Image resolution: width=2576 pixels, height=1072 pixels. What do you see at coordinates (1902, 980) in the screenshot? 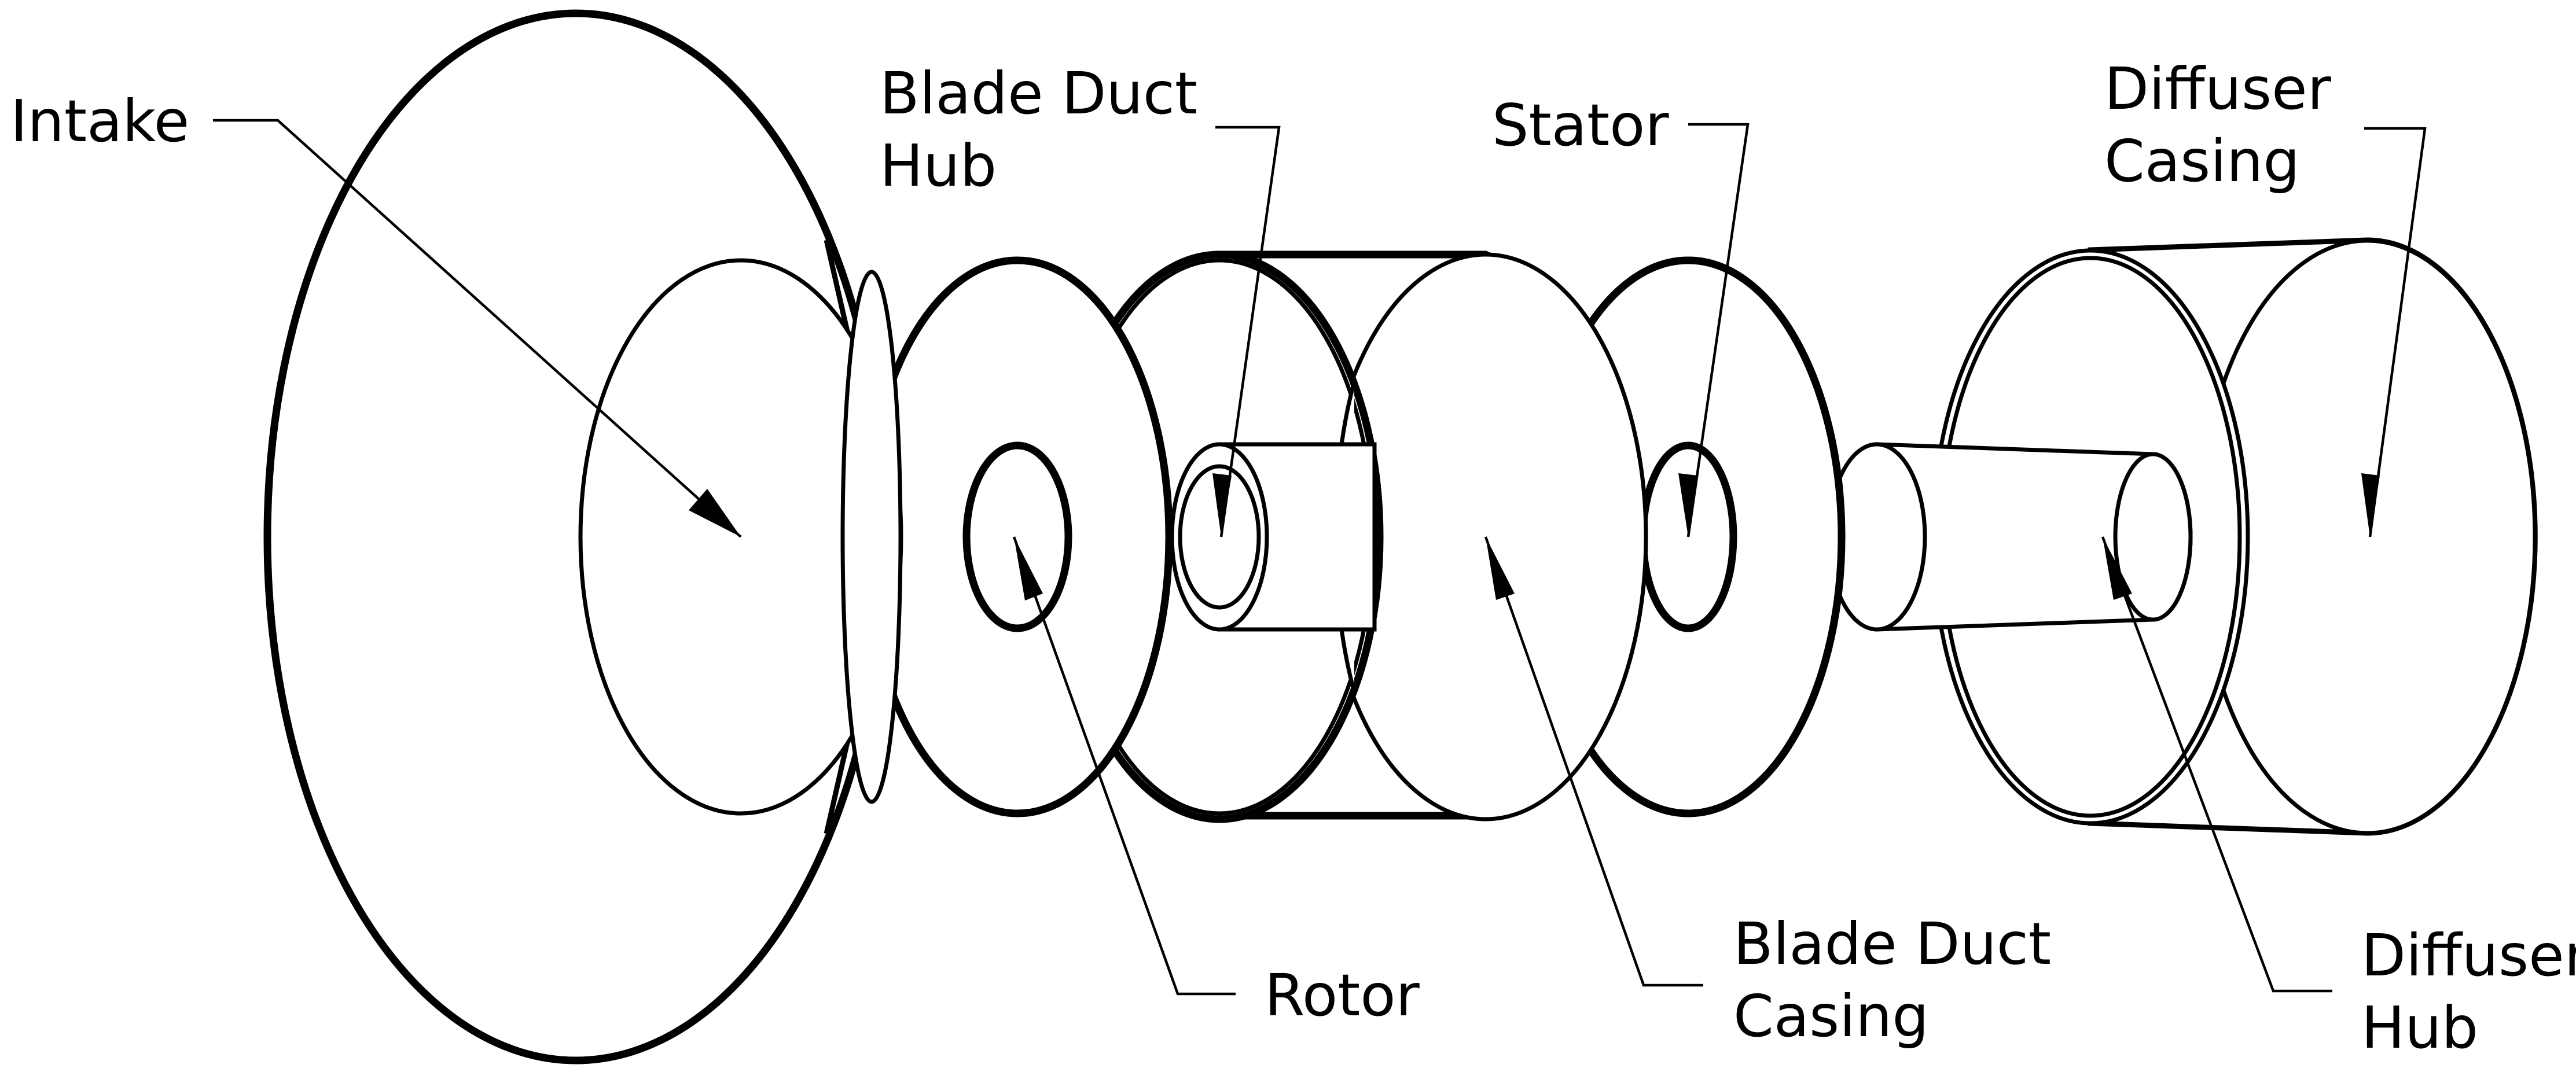
I see `label-blade-duct-casing: Blade Duct Casing` at bounding box center [1902, 980].